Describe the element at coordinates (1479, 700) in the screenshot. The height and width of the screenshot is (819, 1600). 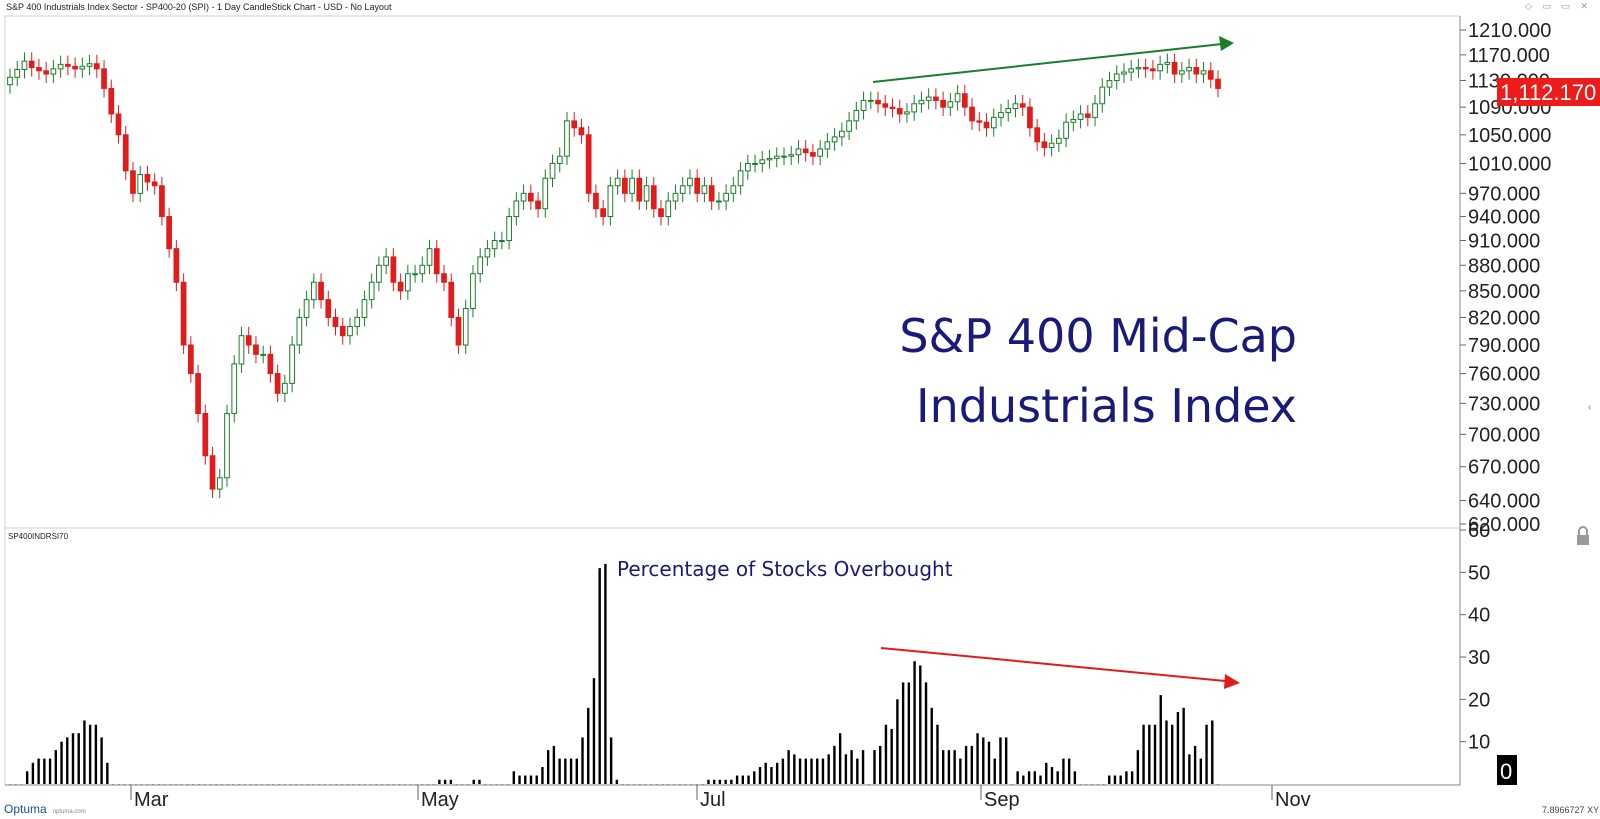
I see `indicator-tick-label: 20` at that location.